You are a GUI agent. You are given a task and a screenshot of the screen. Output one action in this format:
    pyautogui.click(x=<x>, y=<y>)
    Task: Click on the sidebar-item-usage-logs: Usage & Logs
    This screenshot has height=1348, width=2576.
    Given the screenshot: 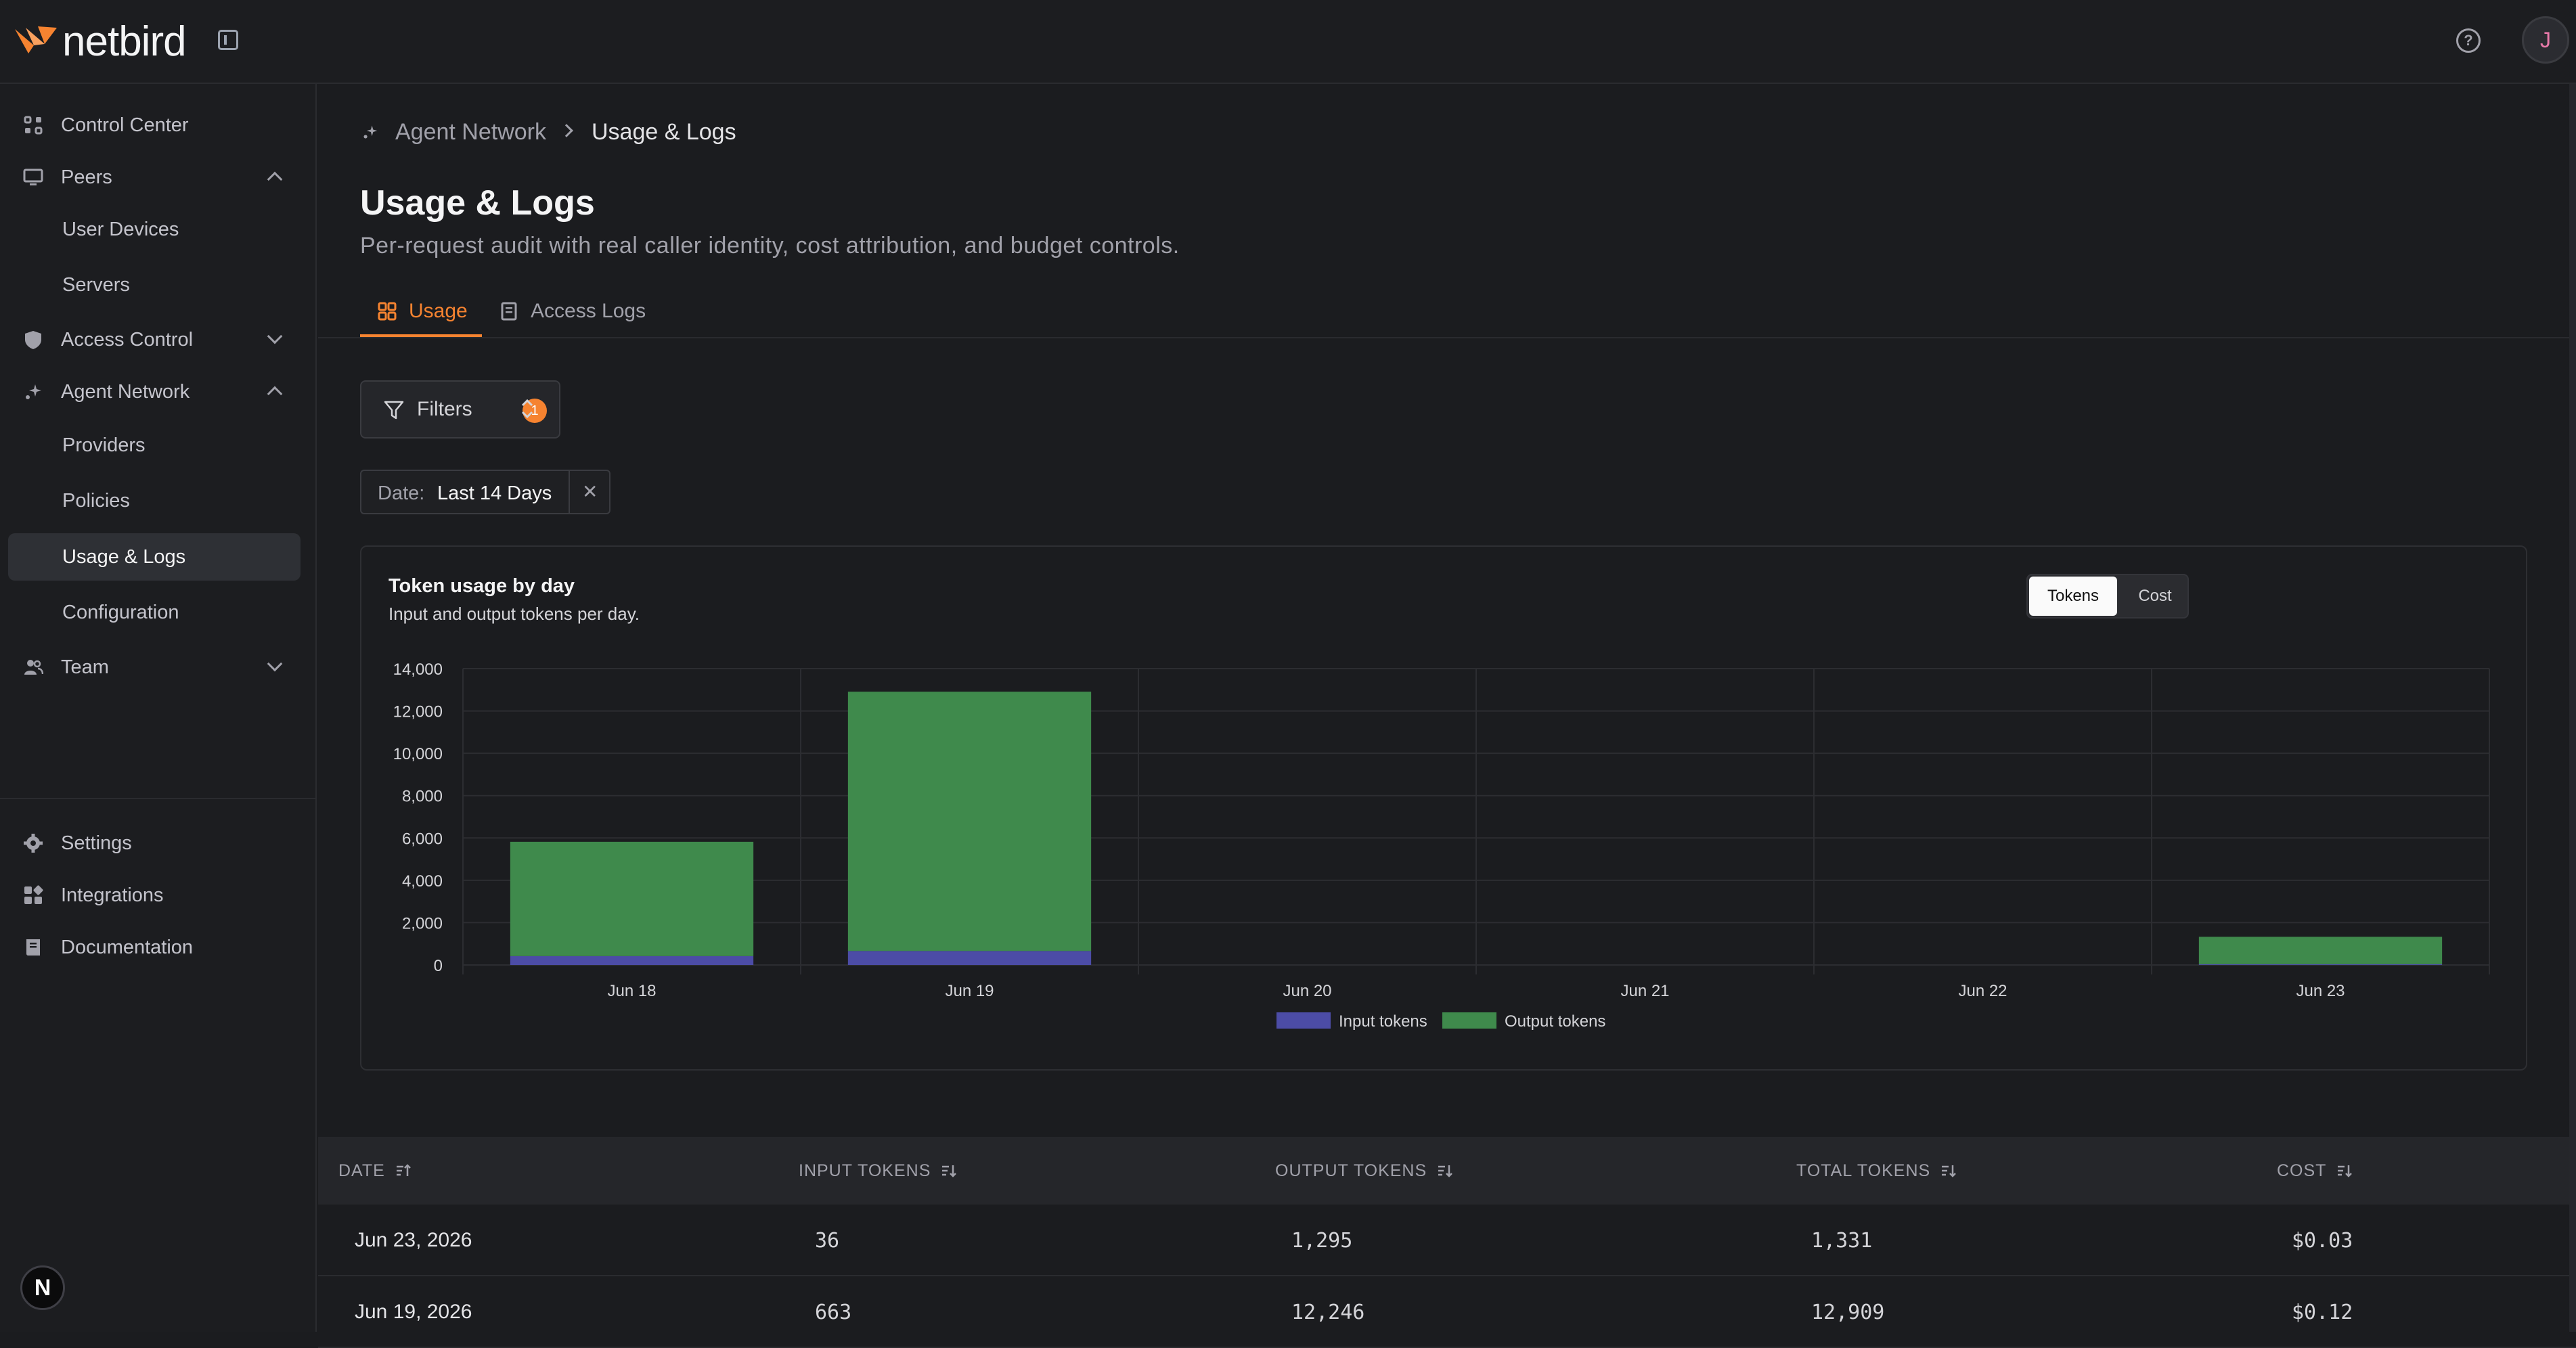 What is the action you would take?
    pyautogui.click(x=154, y=557)
    